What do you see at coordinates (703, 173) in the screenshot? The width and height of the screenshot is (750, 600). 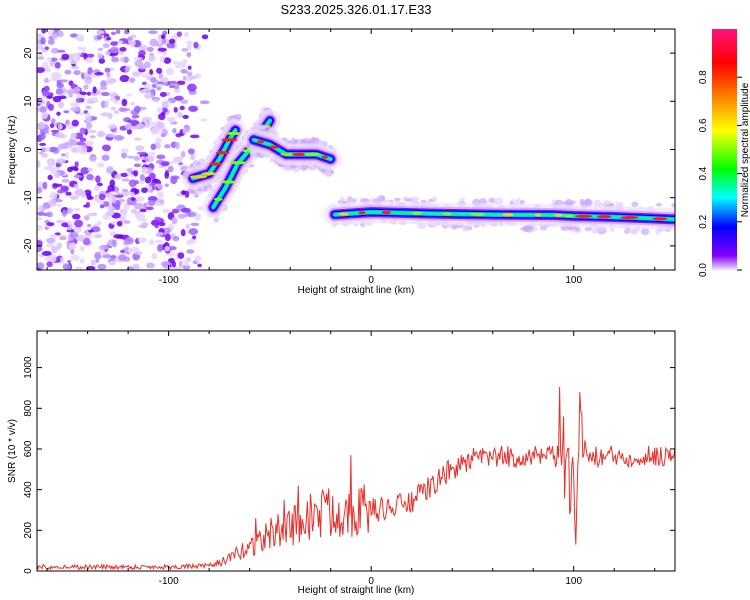 I see `colorbar-tick-label: 0.4` at bounding box center [703, 173].